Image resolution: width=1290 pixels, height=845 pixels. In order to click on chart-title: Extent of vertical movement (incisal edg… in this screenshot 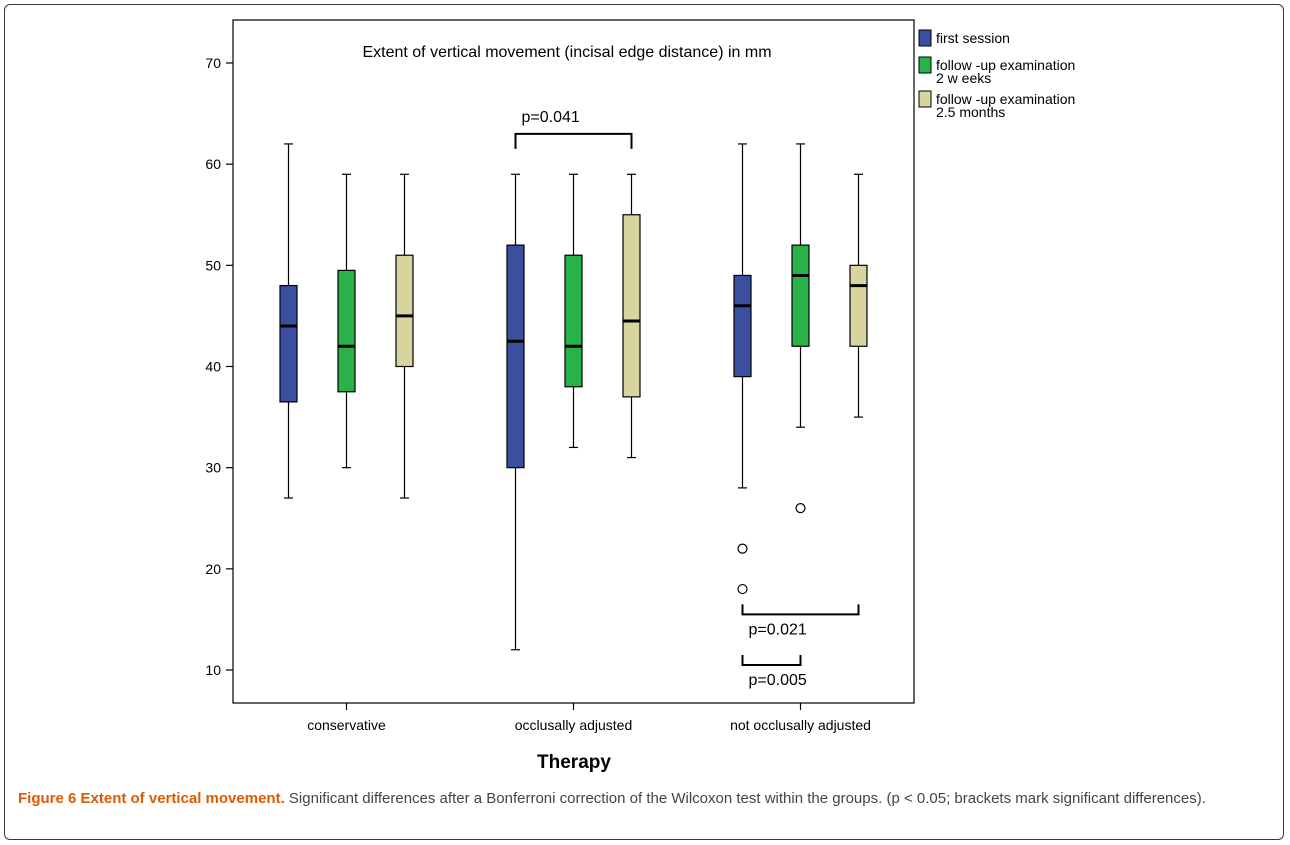, I will do `click(566, 52)`.